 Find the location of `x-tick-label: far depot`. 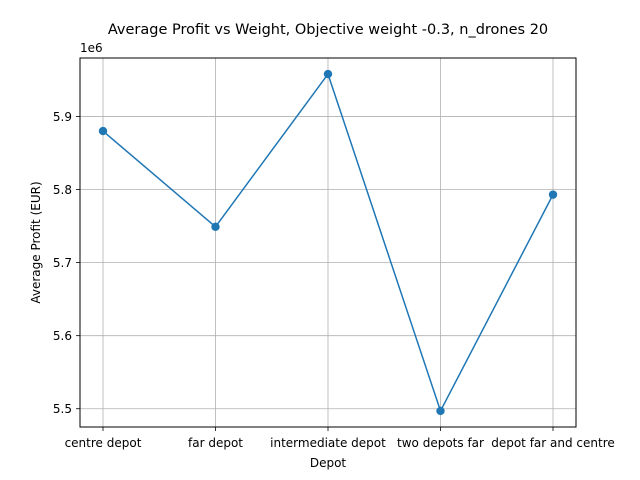

x-tick-label: far depot is located at coordinates (215, 443).